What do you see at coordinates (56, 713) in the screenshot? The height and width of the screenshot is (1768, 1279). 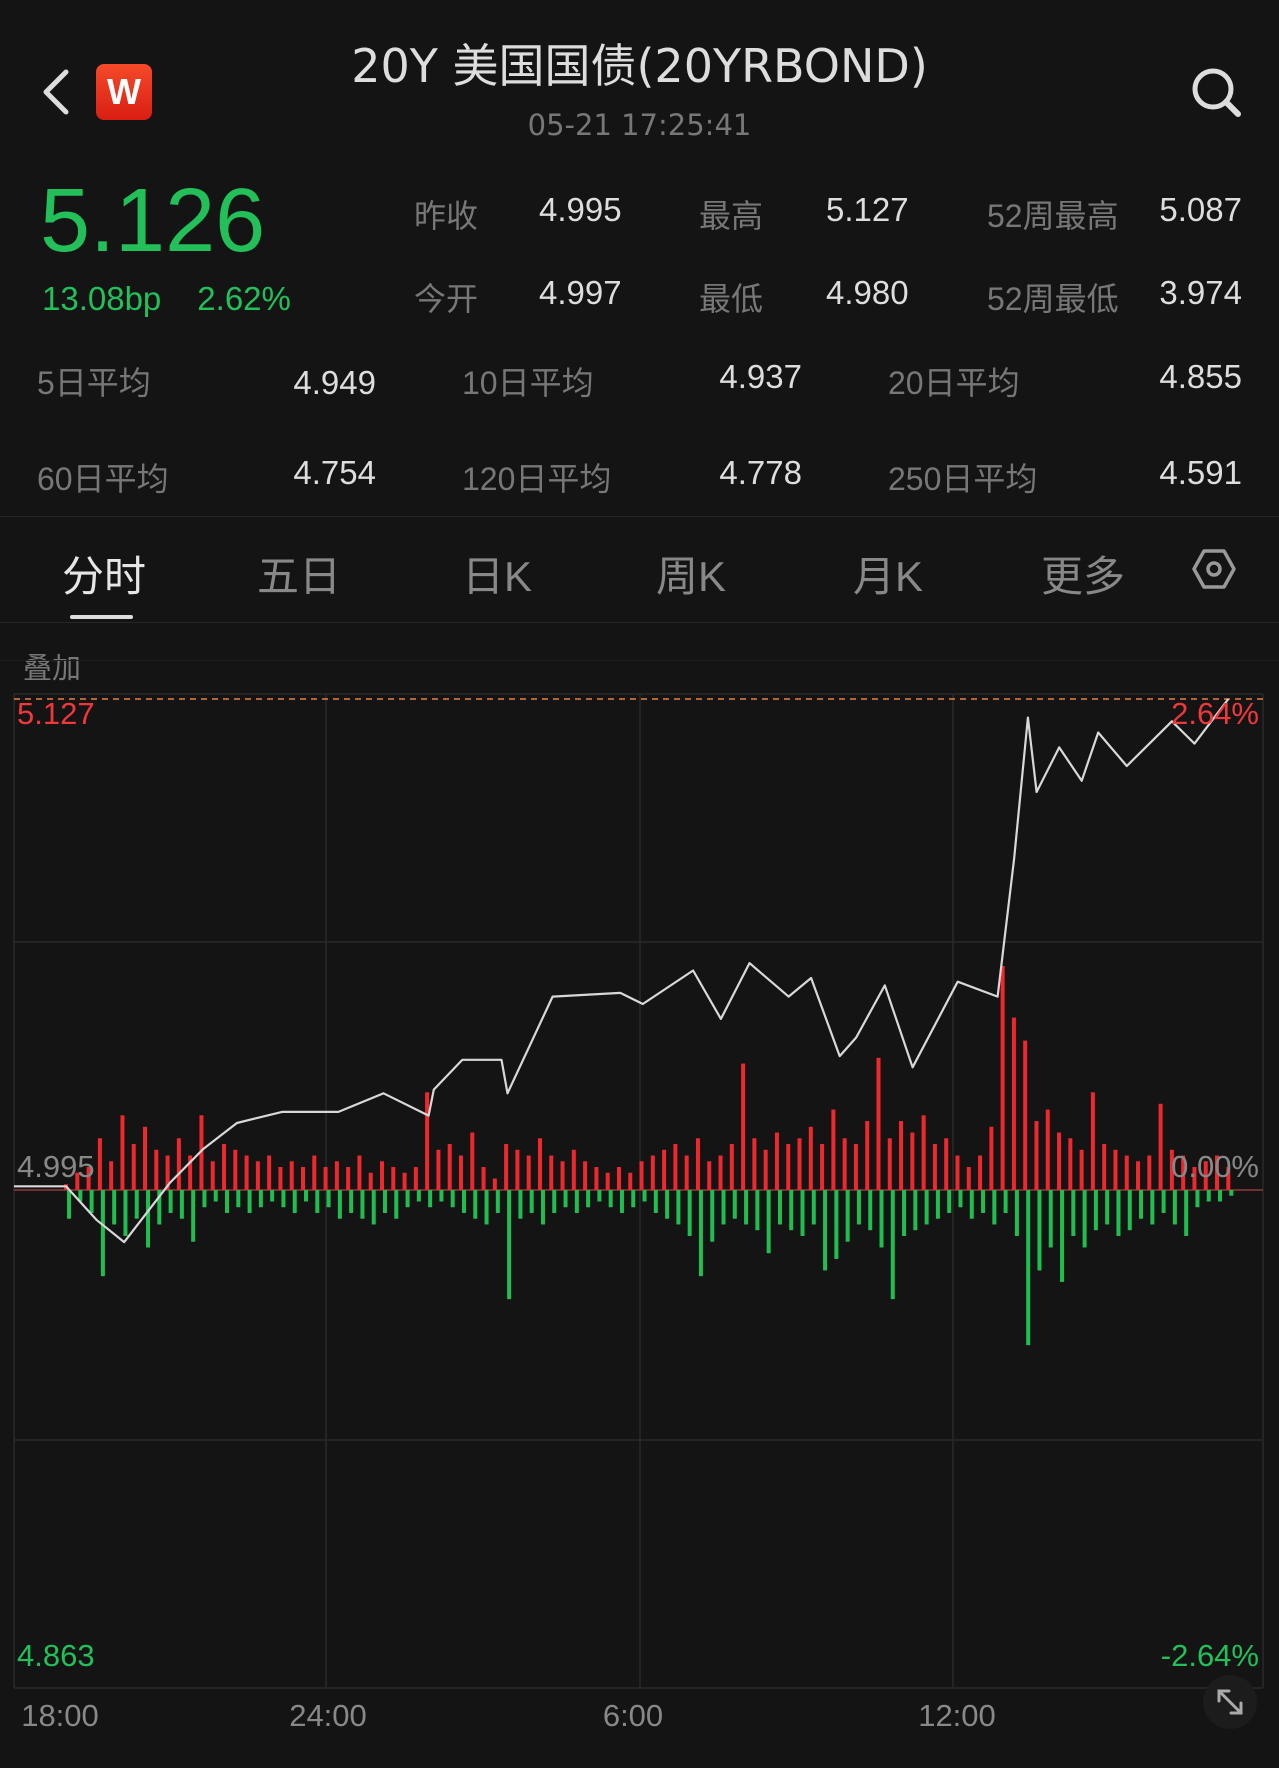 I see `y-label-top: 5.127` at bounding box center [56, 713].